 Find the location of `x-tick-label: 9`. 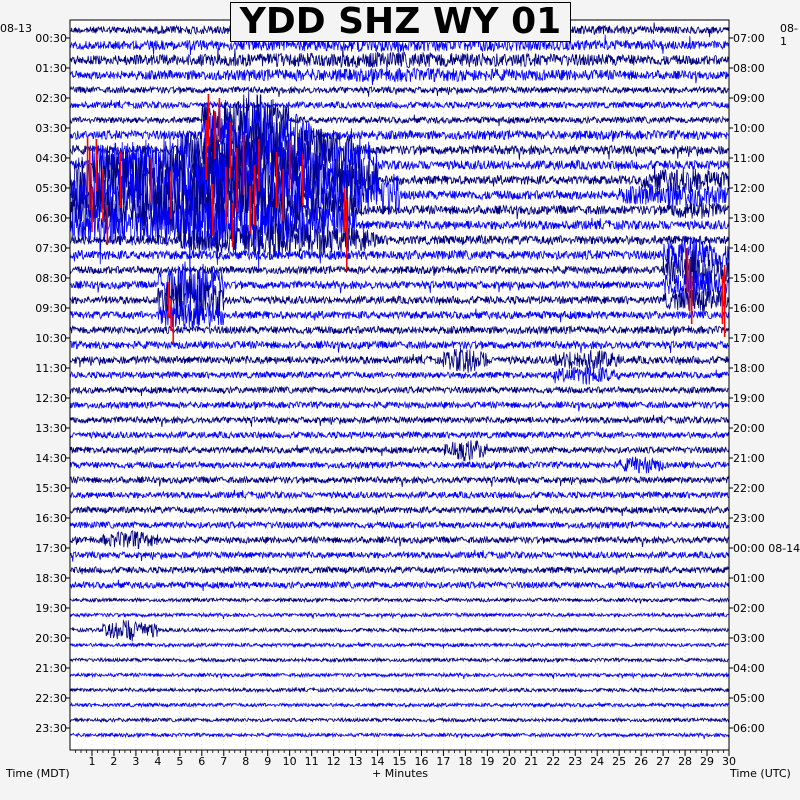

x-tick-label: 9 is located at coordinates (267, 761).